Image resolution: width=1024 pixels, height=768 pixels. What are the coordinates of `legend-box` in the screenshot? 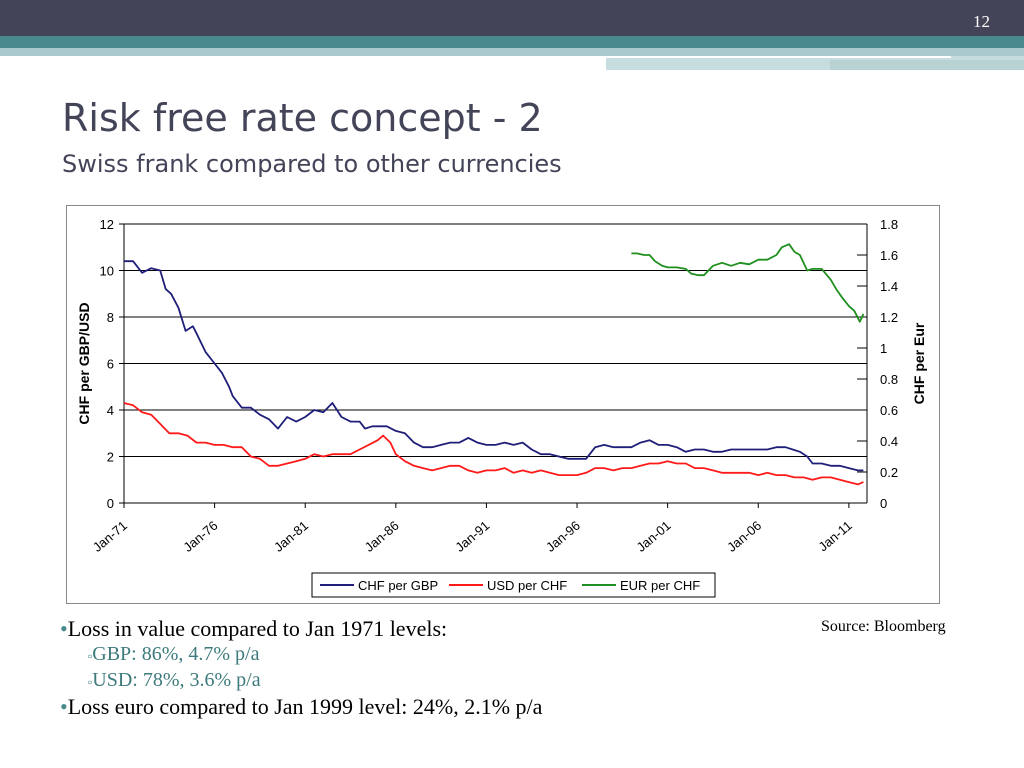 It's located at (513, 585).